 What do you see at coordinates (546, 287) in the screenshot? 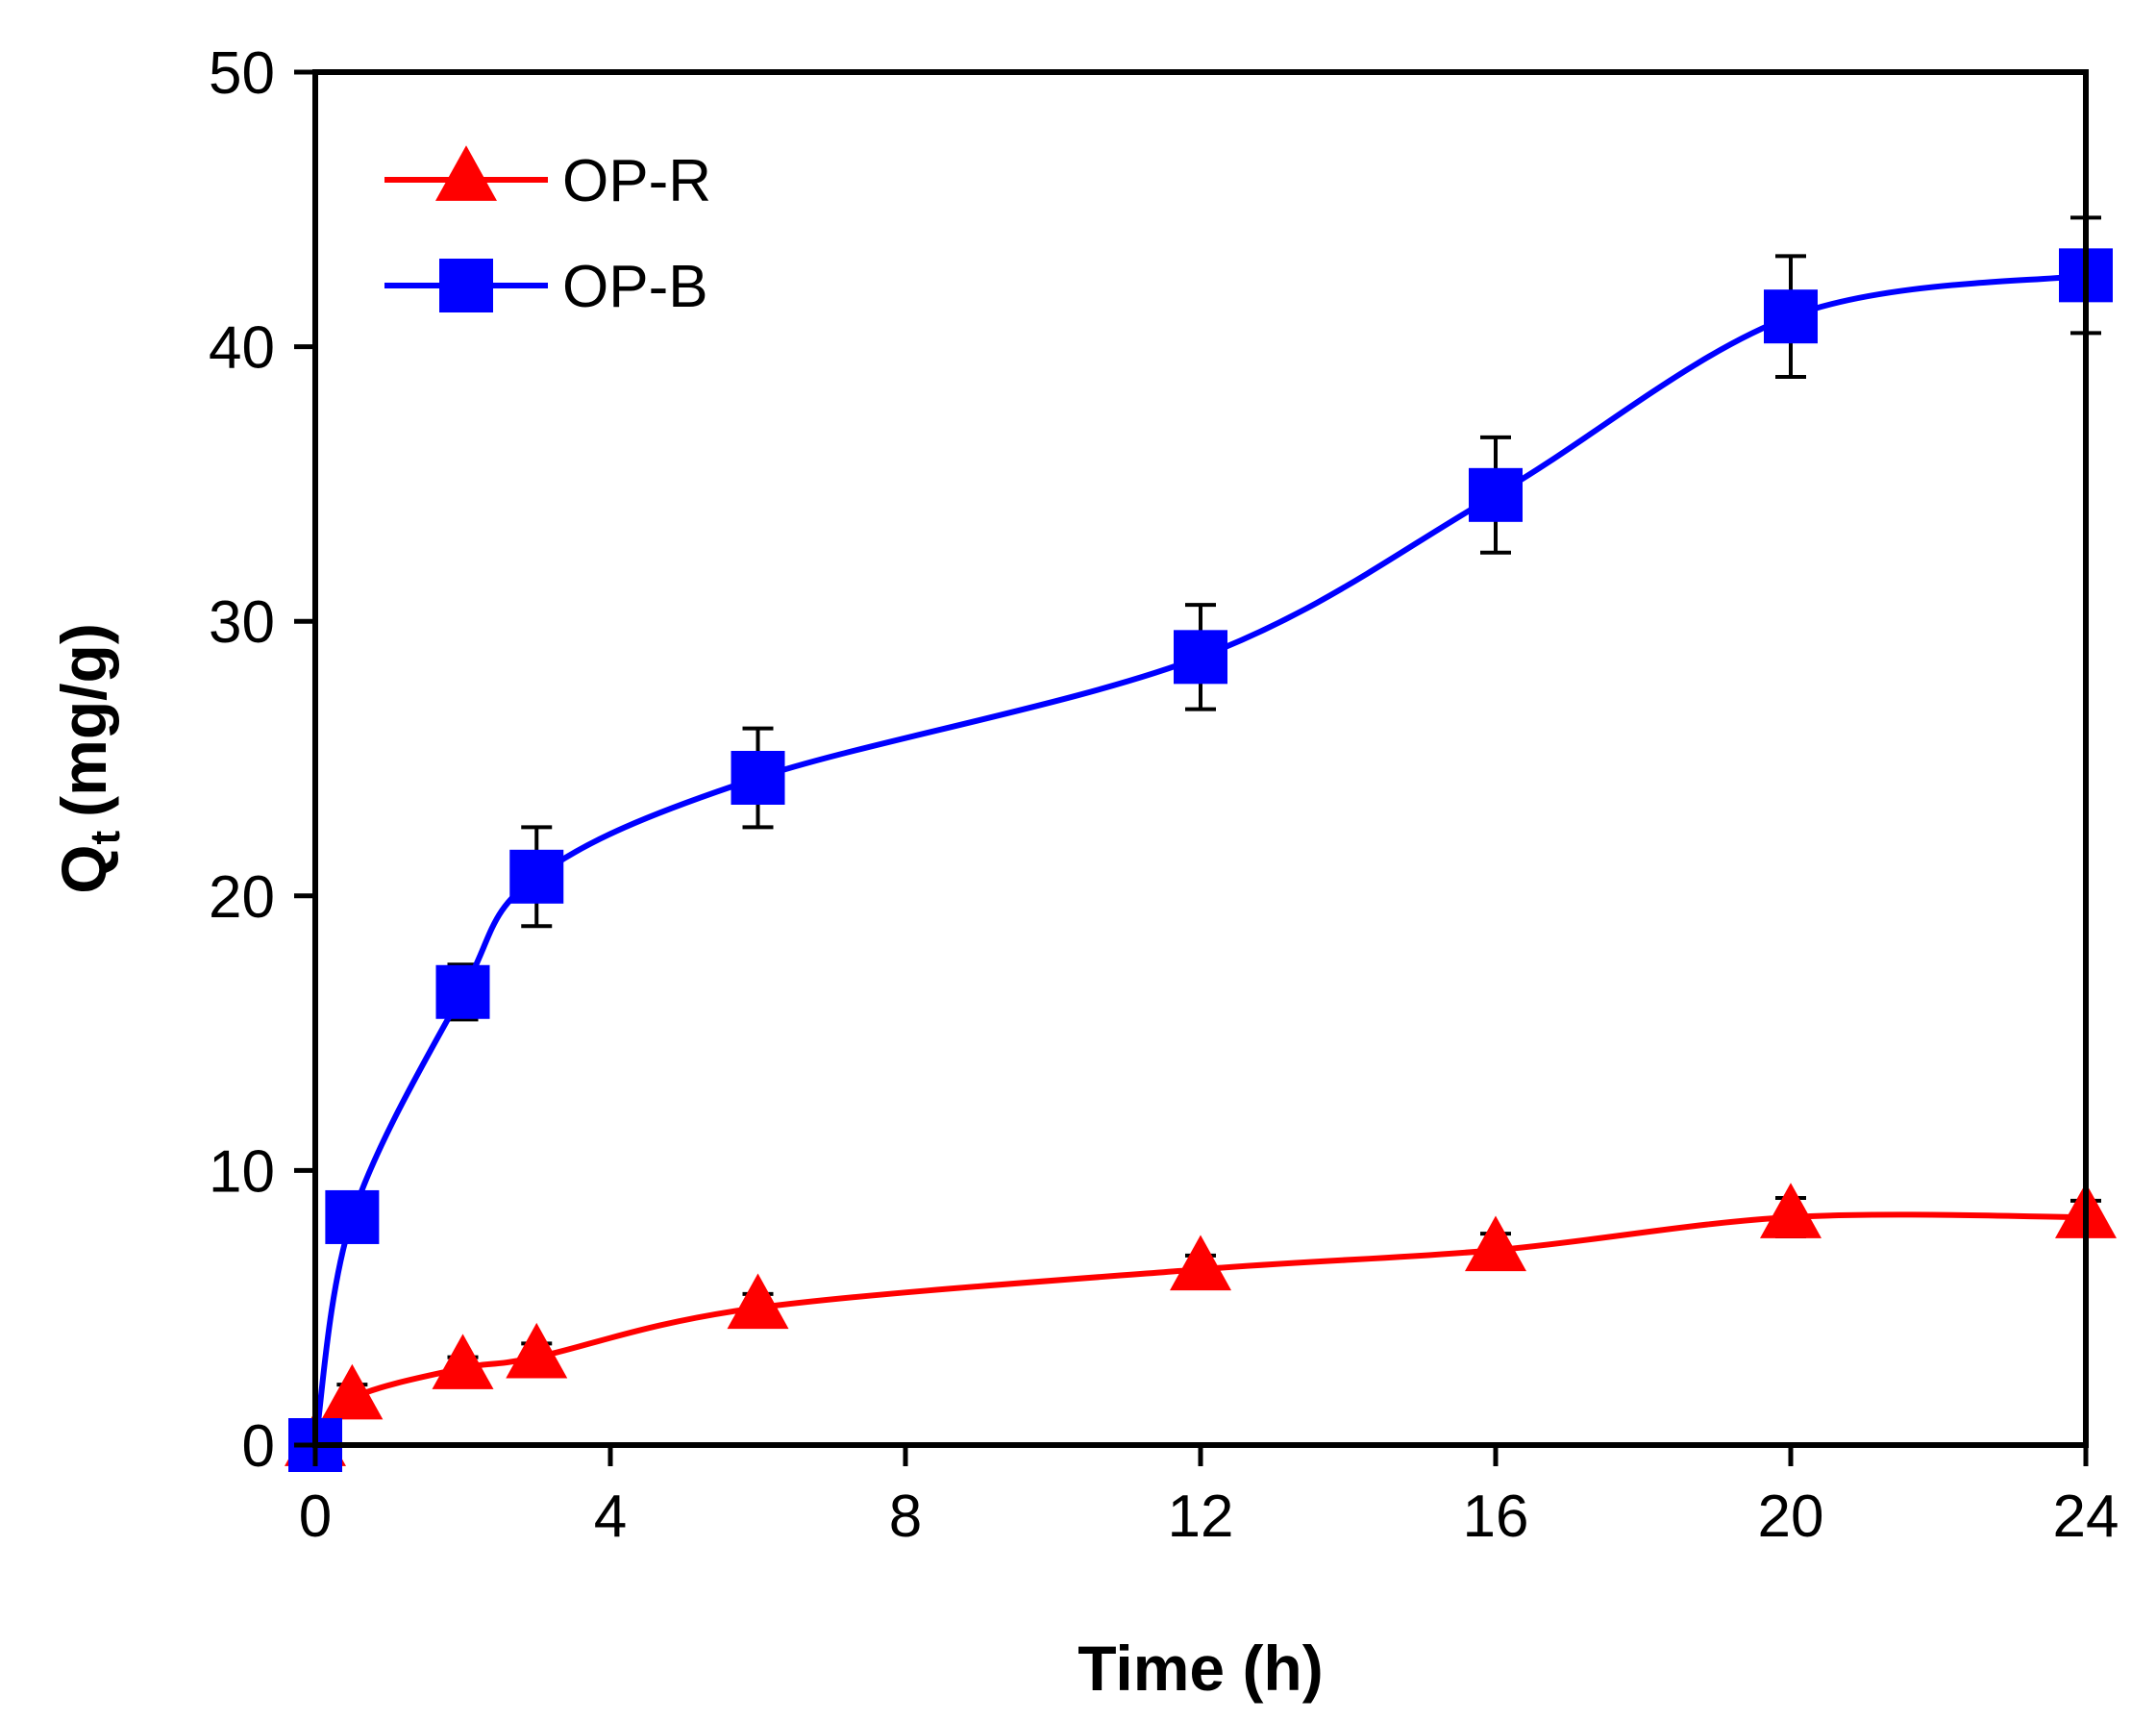
I see `legend-item-op-b: OP-B` at bounding box center [546, 287].